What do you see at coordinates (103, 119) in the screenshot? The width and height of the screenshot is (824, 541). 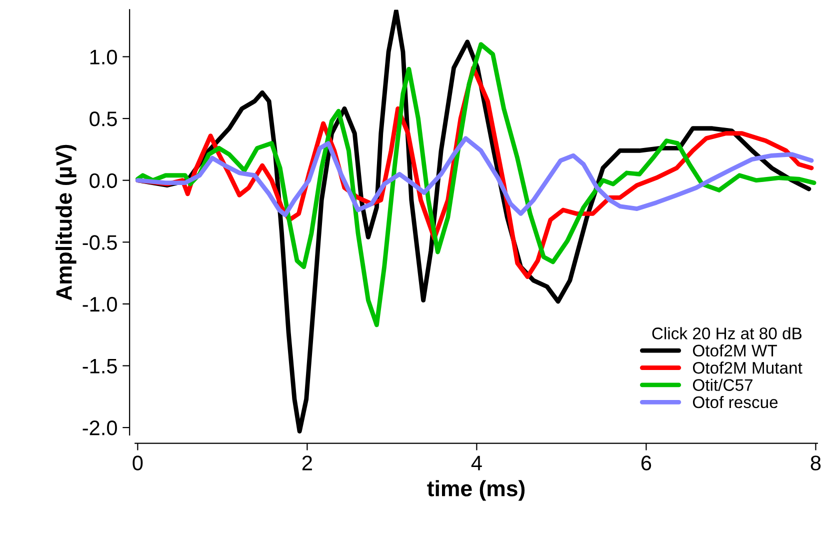 I see `y-tick-label: 0.5` at bounding box center [103, 119].